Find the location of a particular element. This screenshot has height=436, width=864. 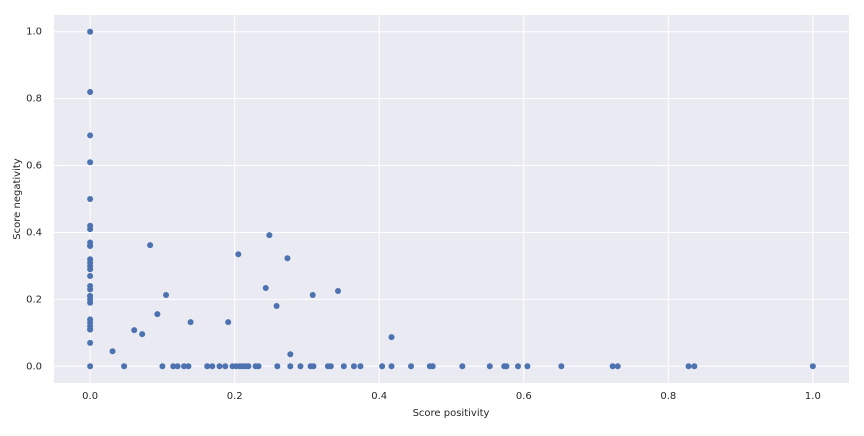

x-tick-label: 0.6 is located at coordinates (524, 396).